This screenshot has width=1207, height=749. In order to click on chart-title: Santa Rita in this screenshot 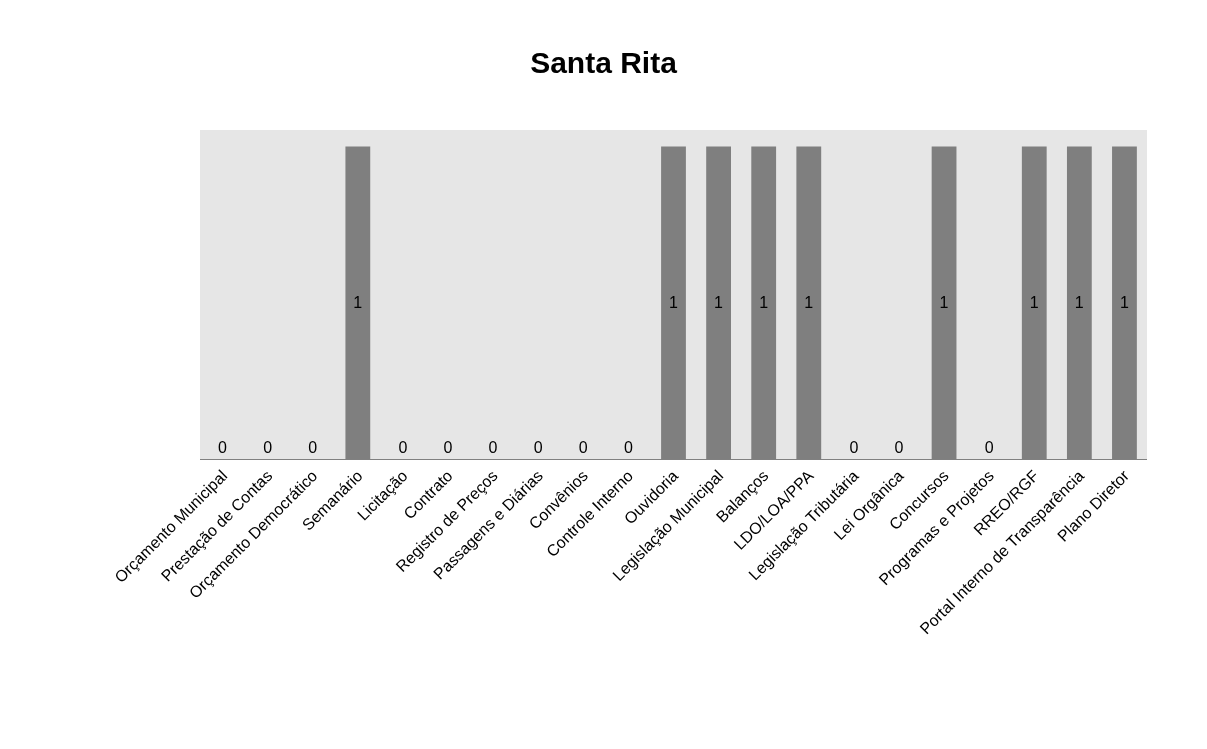, I will do `click(604, 63)`.